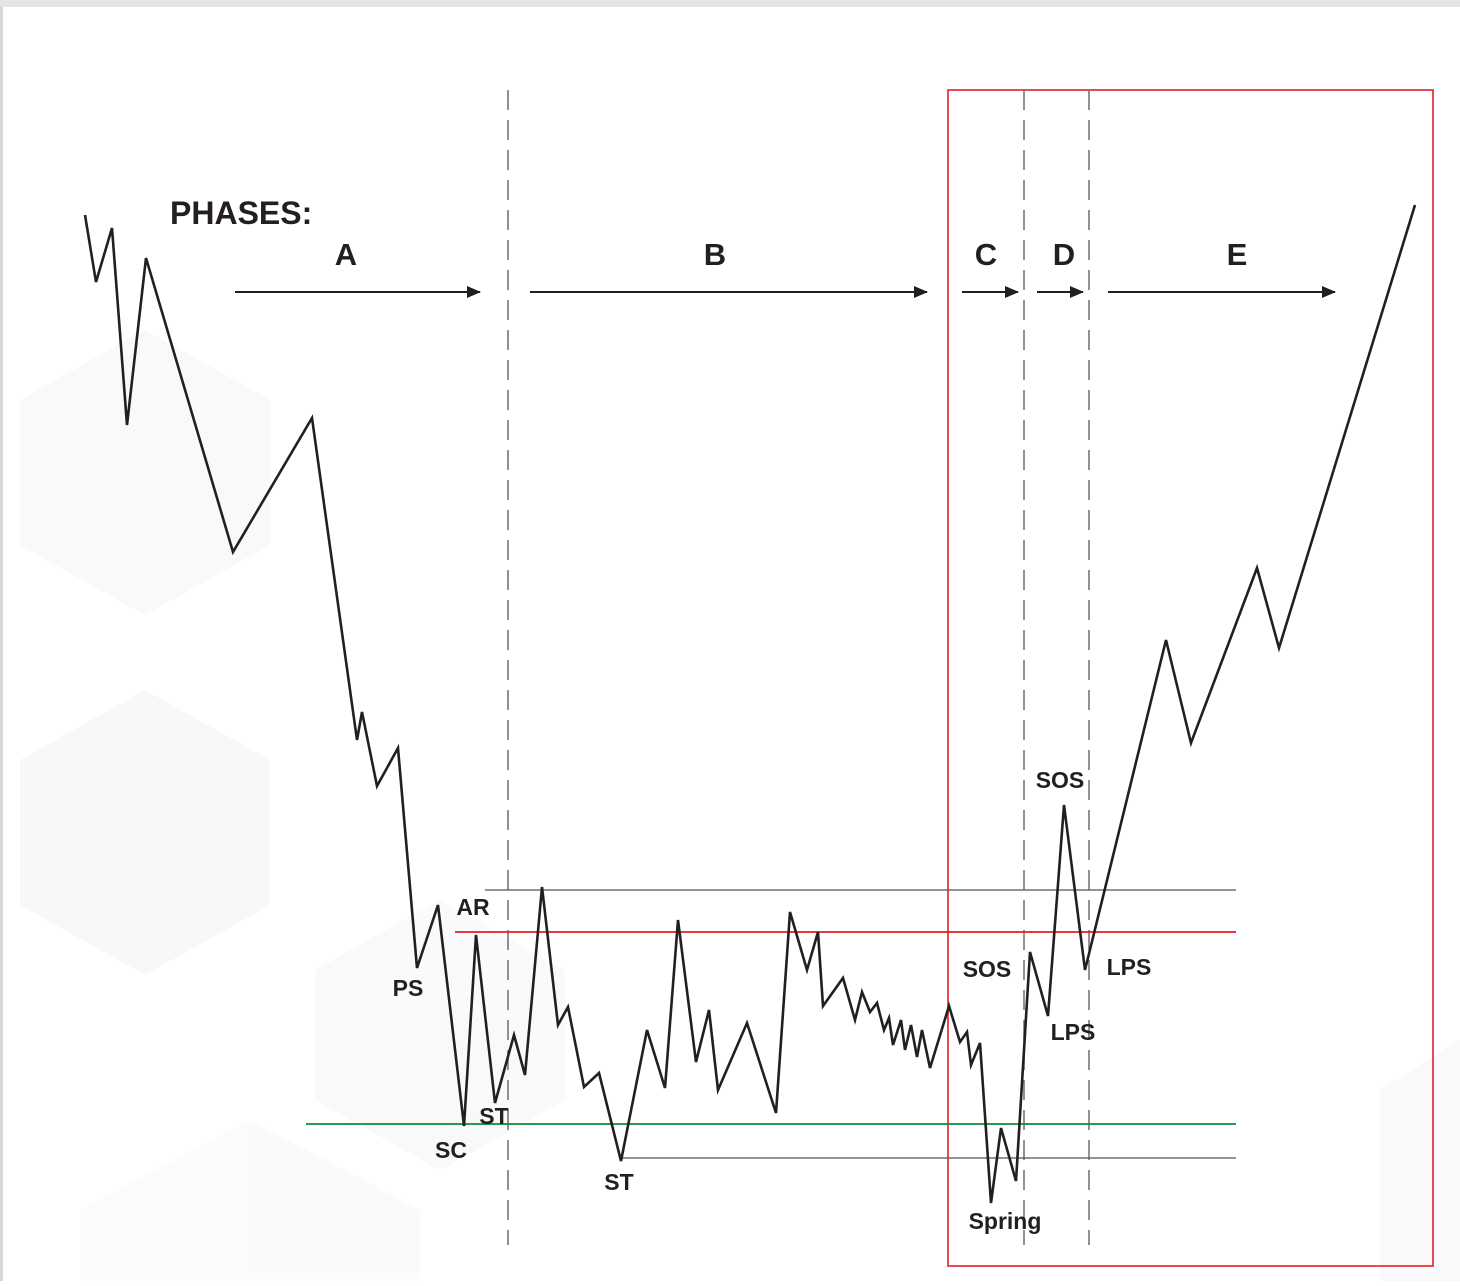 Image resolution: width=1460 pixels, height=1286 pixels. I want to click on event-ar-label: AR, so click(473, 907).